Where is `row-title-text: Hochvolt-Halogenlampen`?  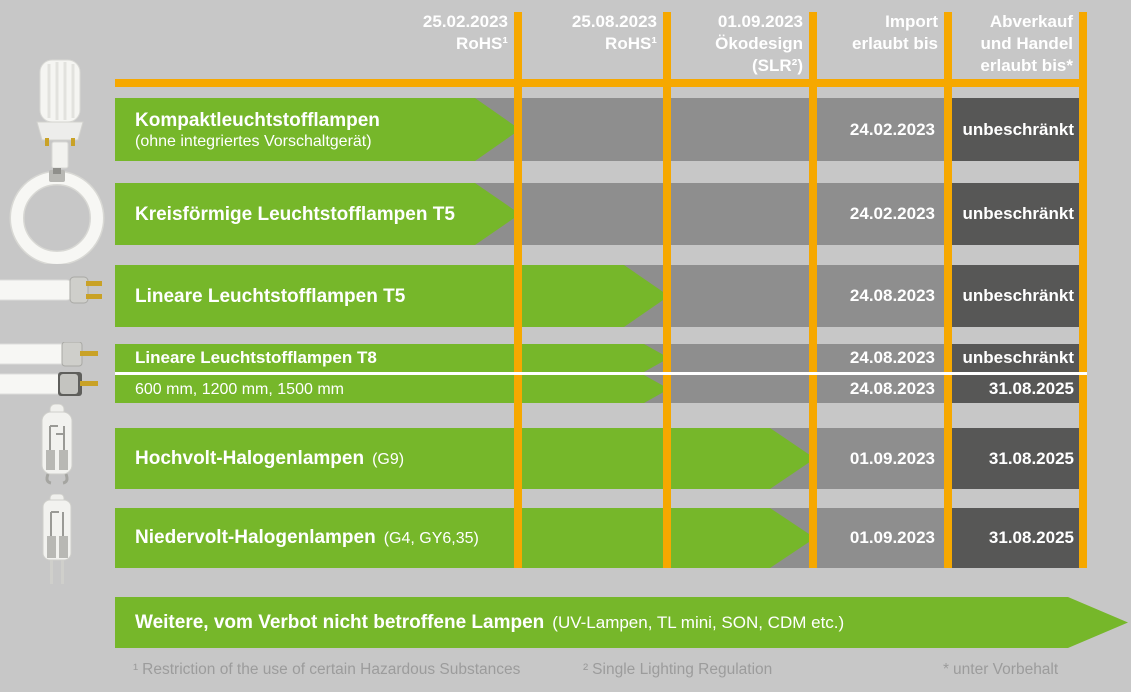
row-title-text: Hochvolt-Halogenlampen is located at coordinates (250, 458).